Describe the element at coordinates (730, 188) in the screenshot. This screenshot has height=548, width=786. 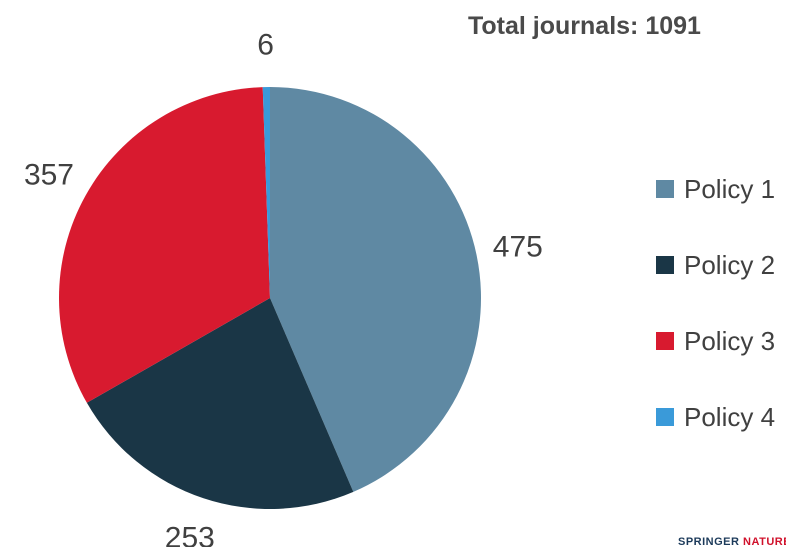
I see `legend-label-policy-1: Policy 1` at that location.